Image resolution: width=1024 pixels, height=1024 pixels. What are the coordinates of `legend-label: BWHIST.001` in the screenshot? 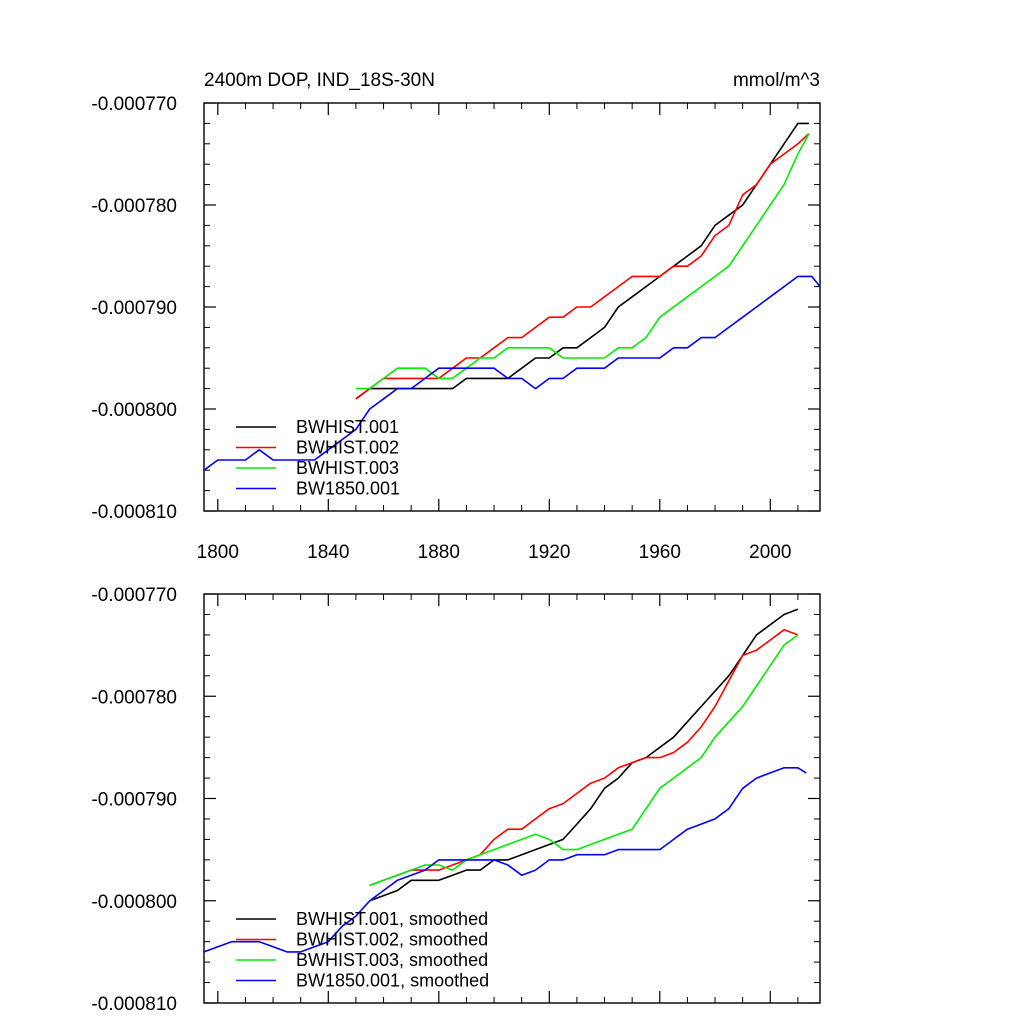 It's located at (347, 427).